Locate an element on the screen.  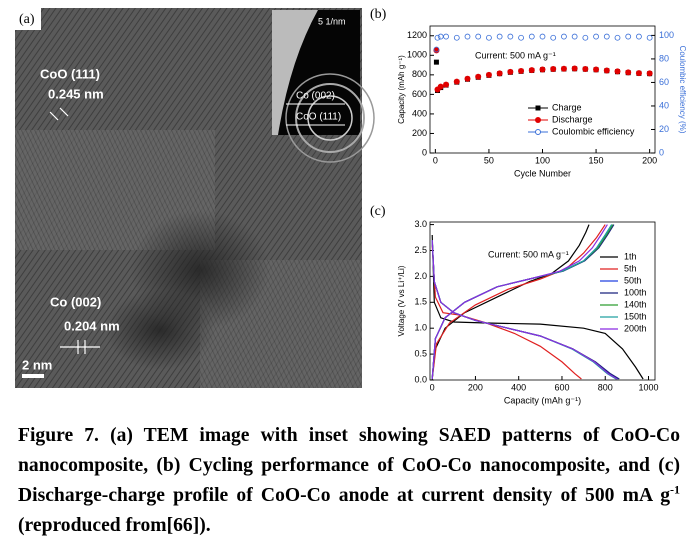
y2-axis-label: Coulombic efficiency (%) is located at coordinates (682, 90).